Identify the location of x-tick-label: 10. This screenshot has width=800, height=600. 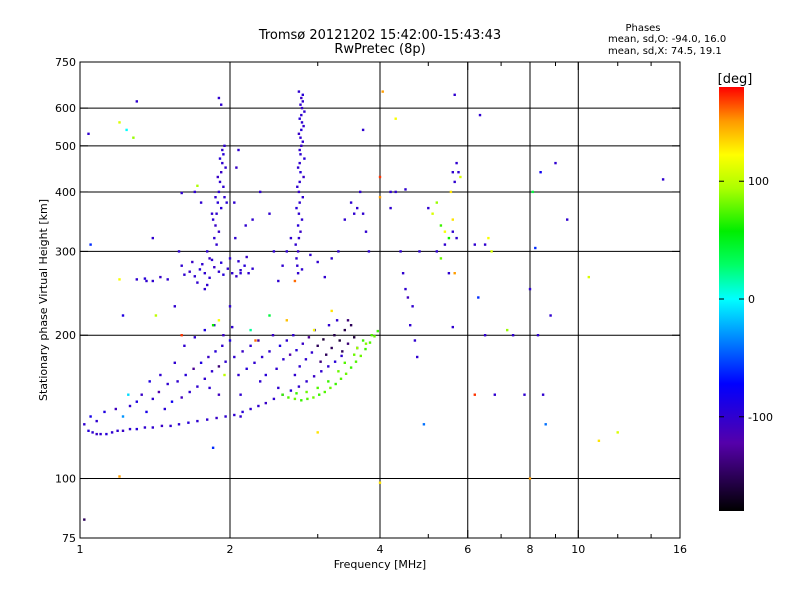
(578, 549).